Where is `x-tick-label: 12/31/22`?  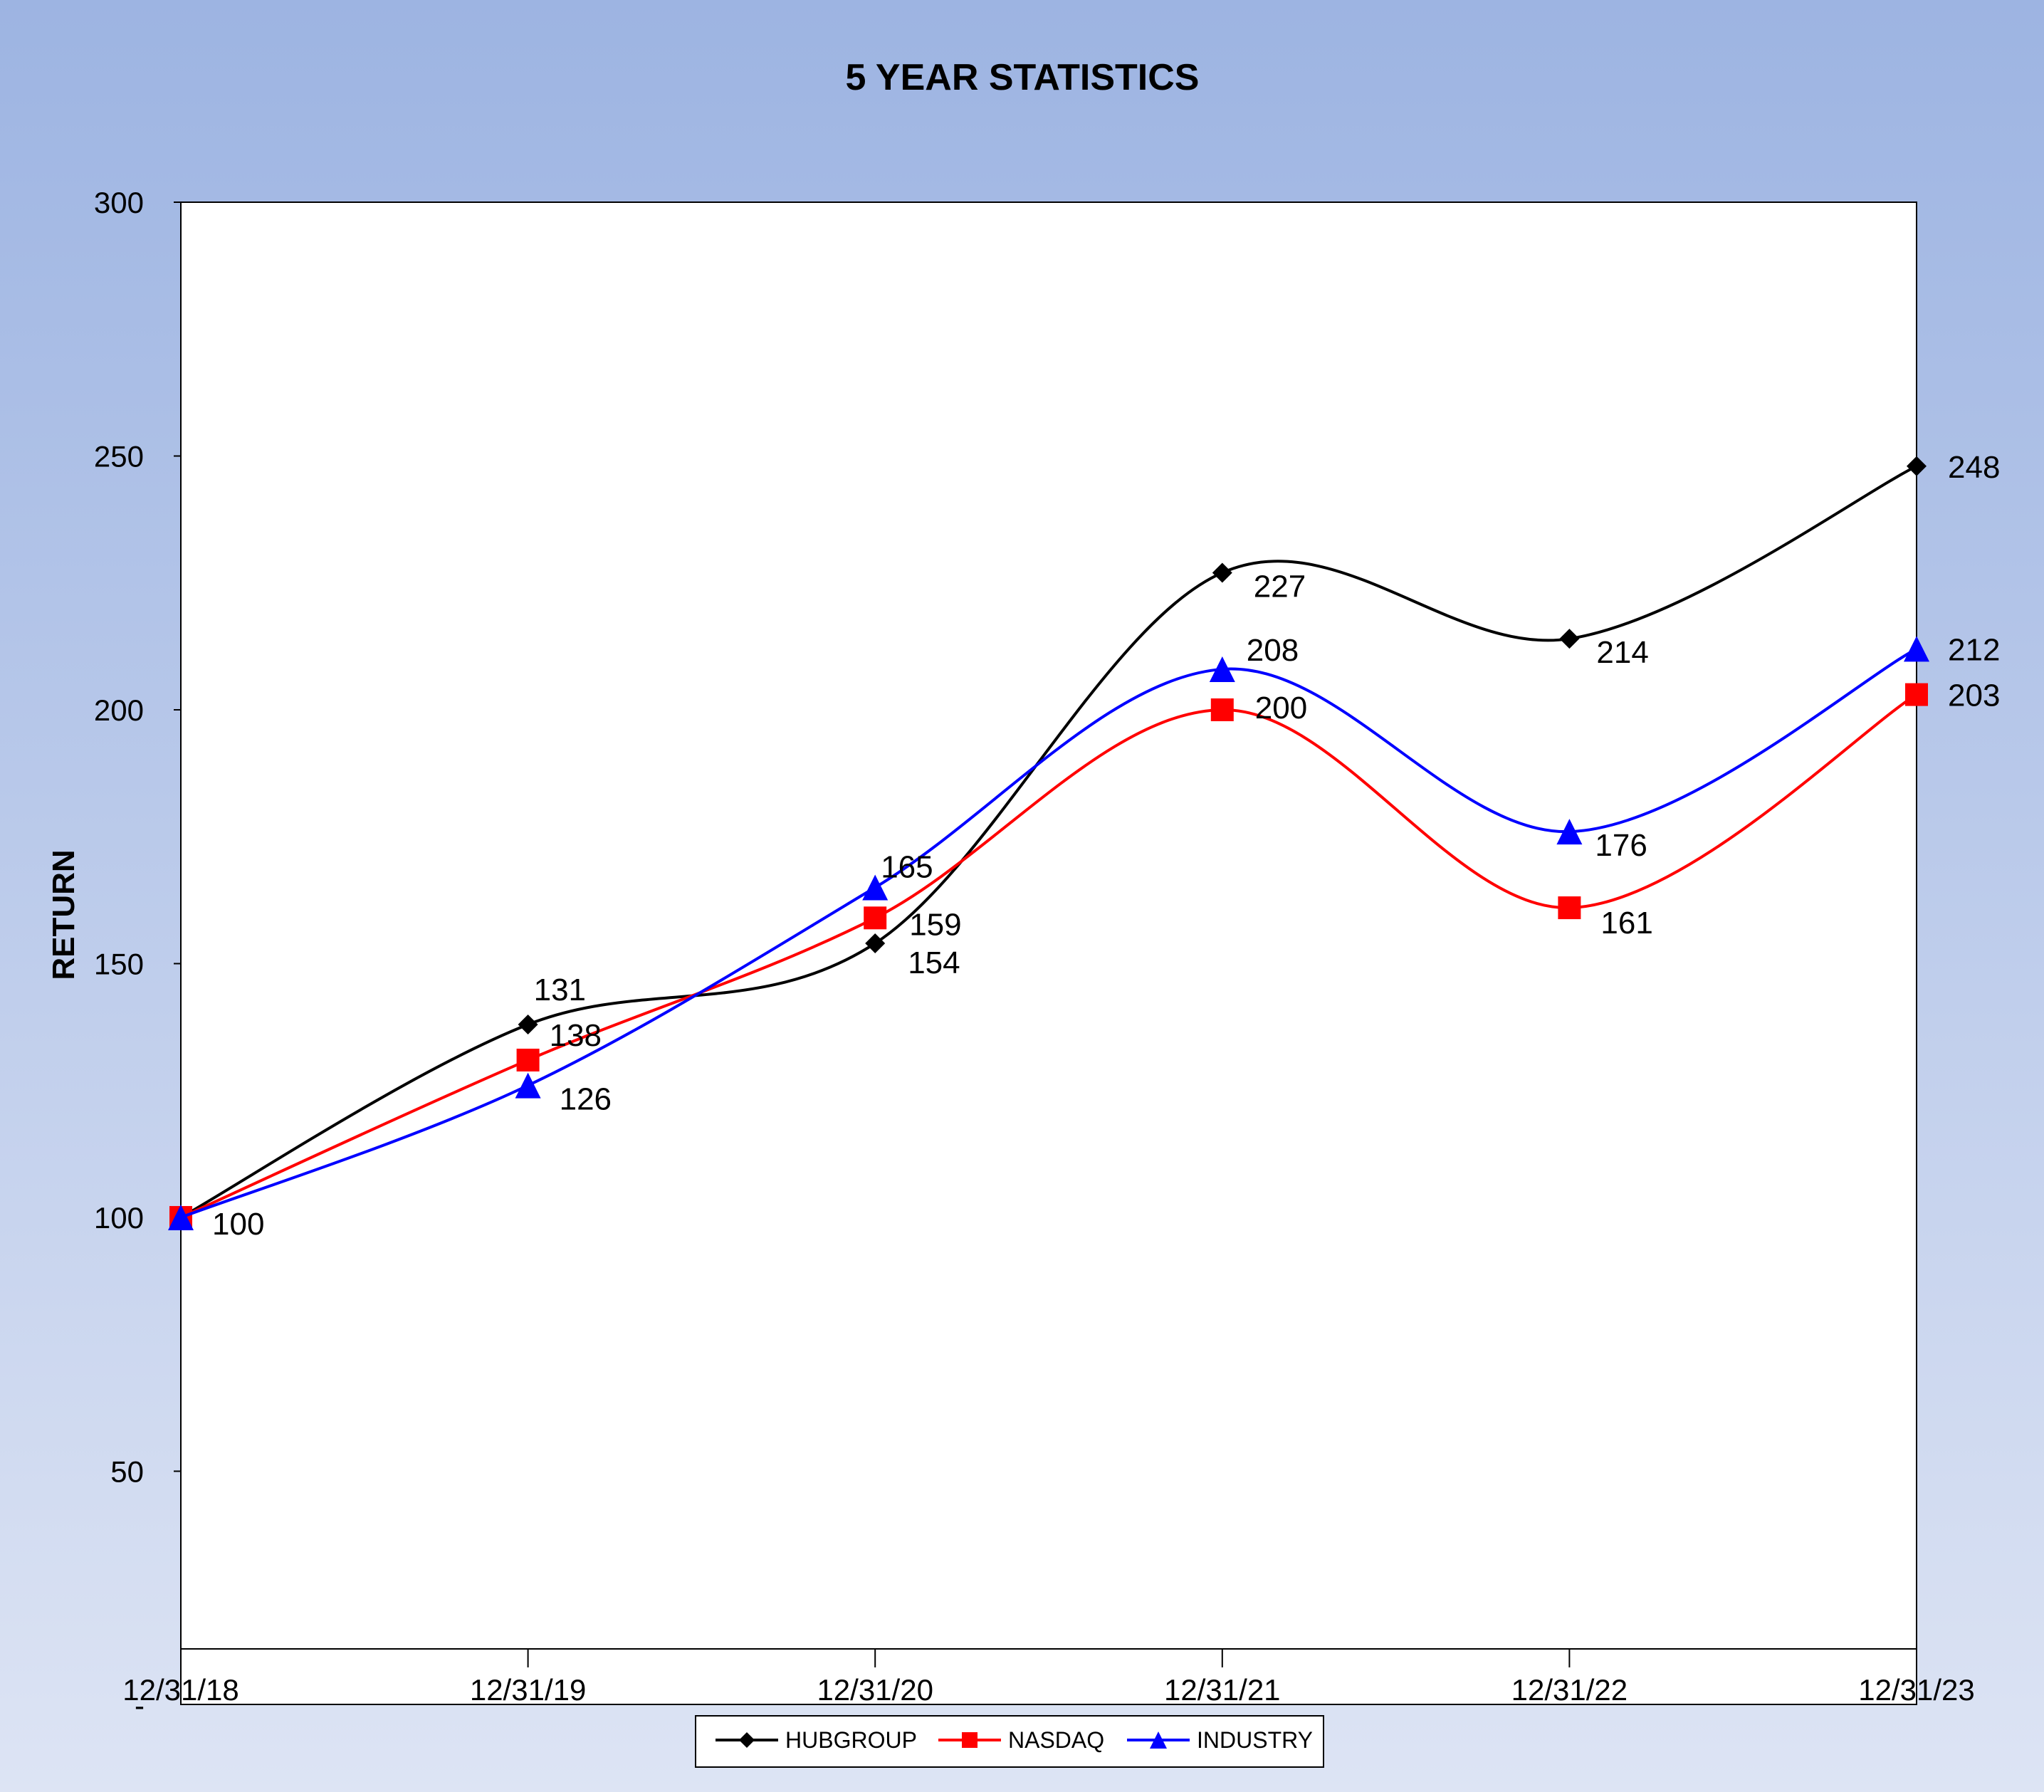 x-tick-label: 12/31/22 is located at coordinates (1570, 1690).